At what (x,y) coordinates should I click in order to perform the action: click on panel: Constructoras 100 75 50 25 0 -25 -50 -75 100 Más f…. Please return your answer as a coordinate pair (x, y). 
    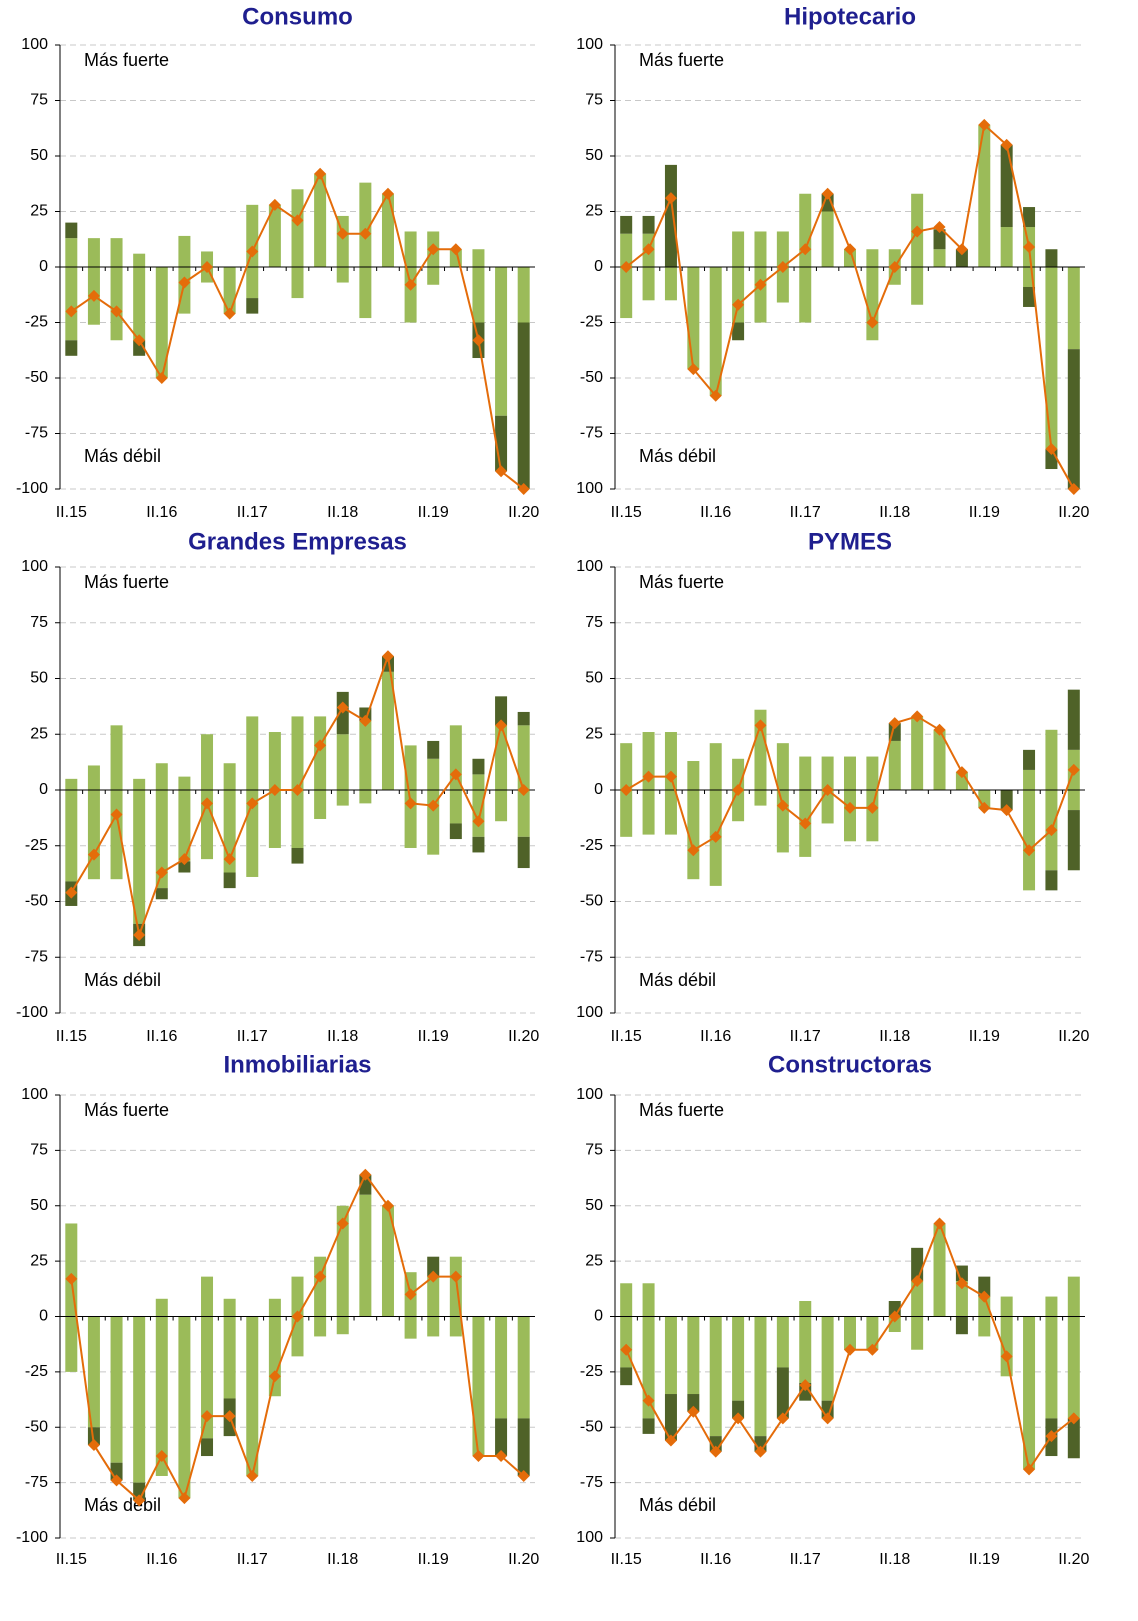
    Looking at the image, I should click on (832, 1309).